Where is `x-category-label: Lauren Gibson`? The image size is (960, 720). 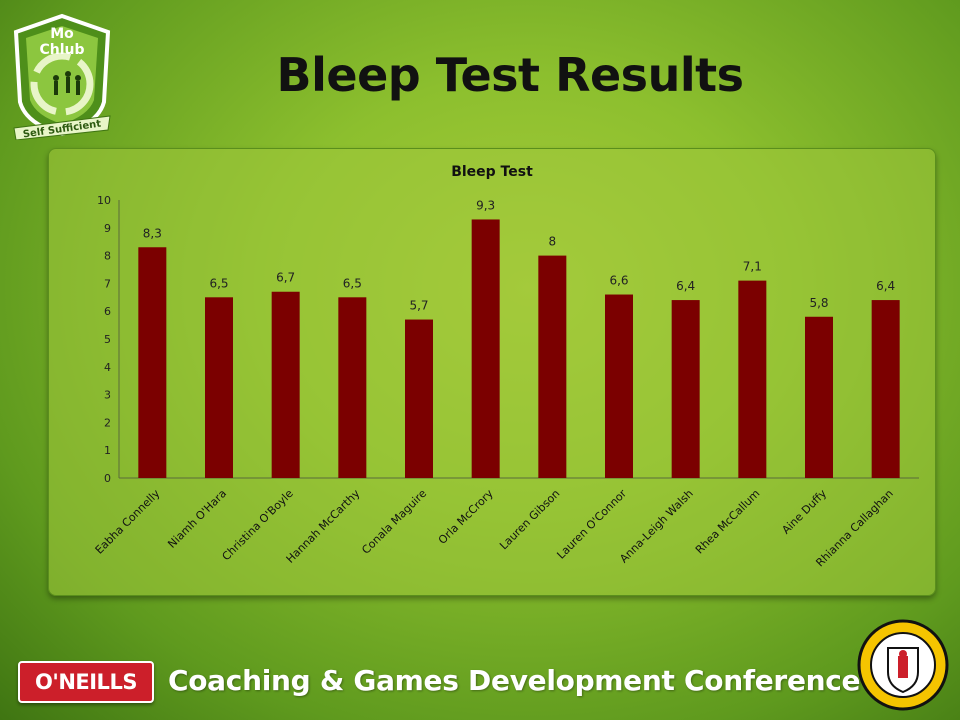
x-category-label: Lauren Gibson is located at coordinates (529, 519).